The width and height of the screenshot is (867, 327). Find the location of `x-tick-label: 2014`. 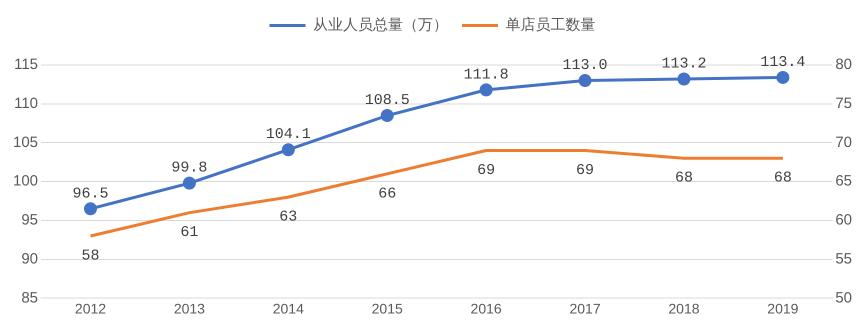

x-tick-label: 2014 is located at coordinates (288, 308).